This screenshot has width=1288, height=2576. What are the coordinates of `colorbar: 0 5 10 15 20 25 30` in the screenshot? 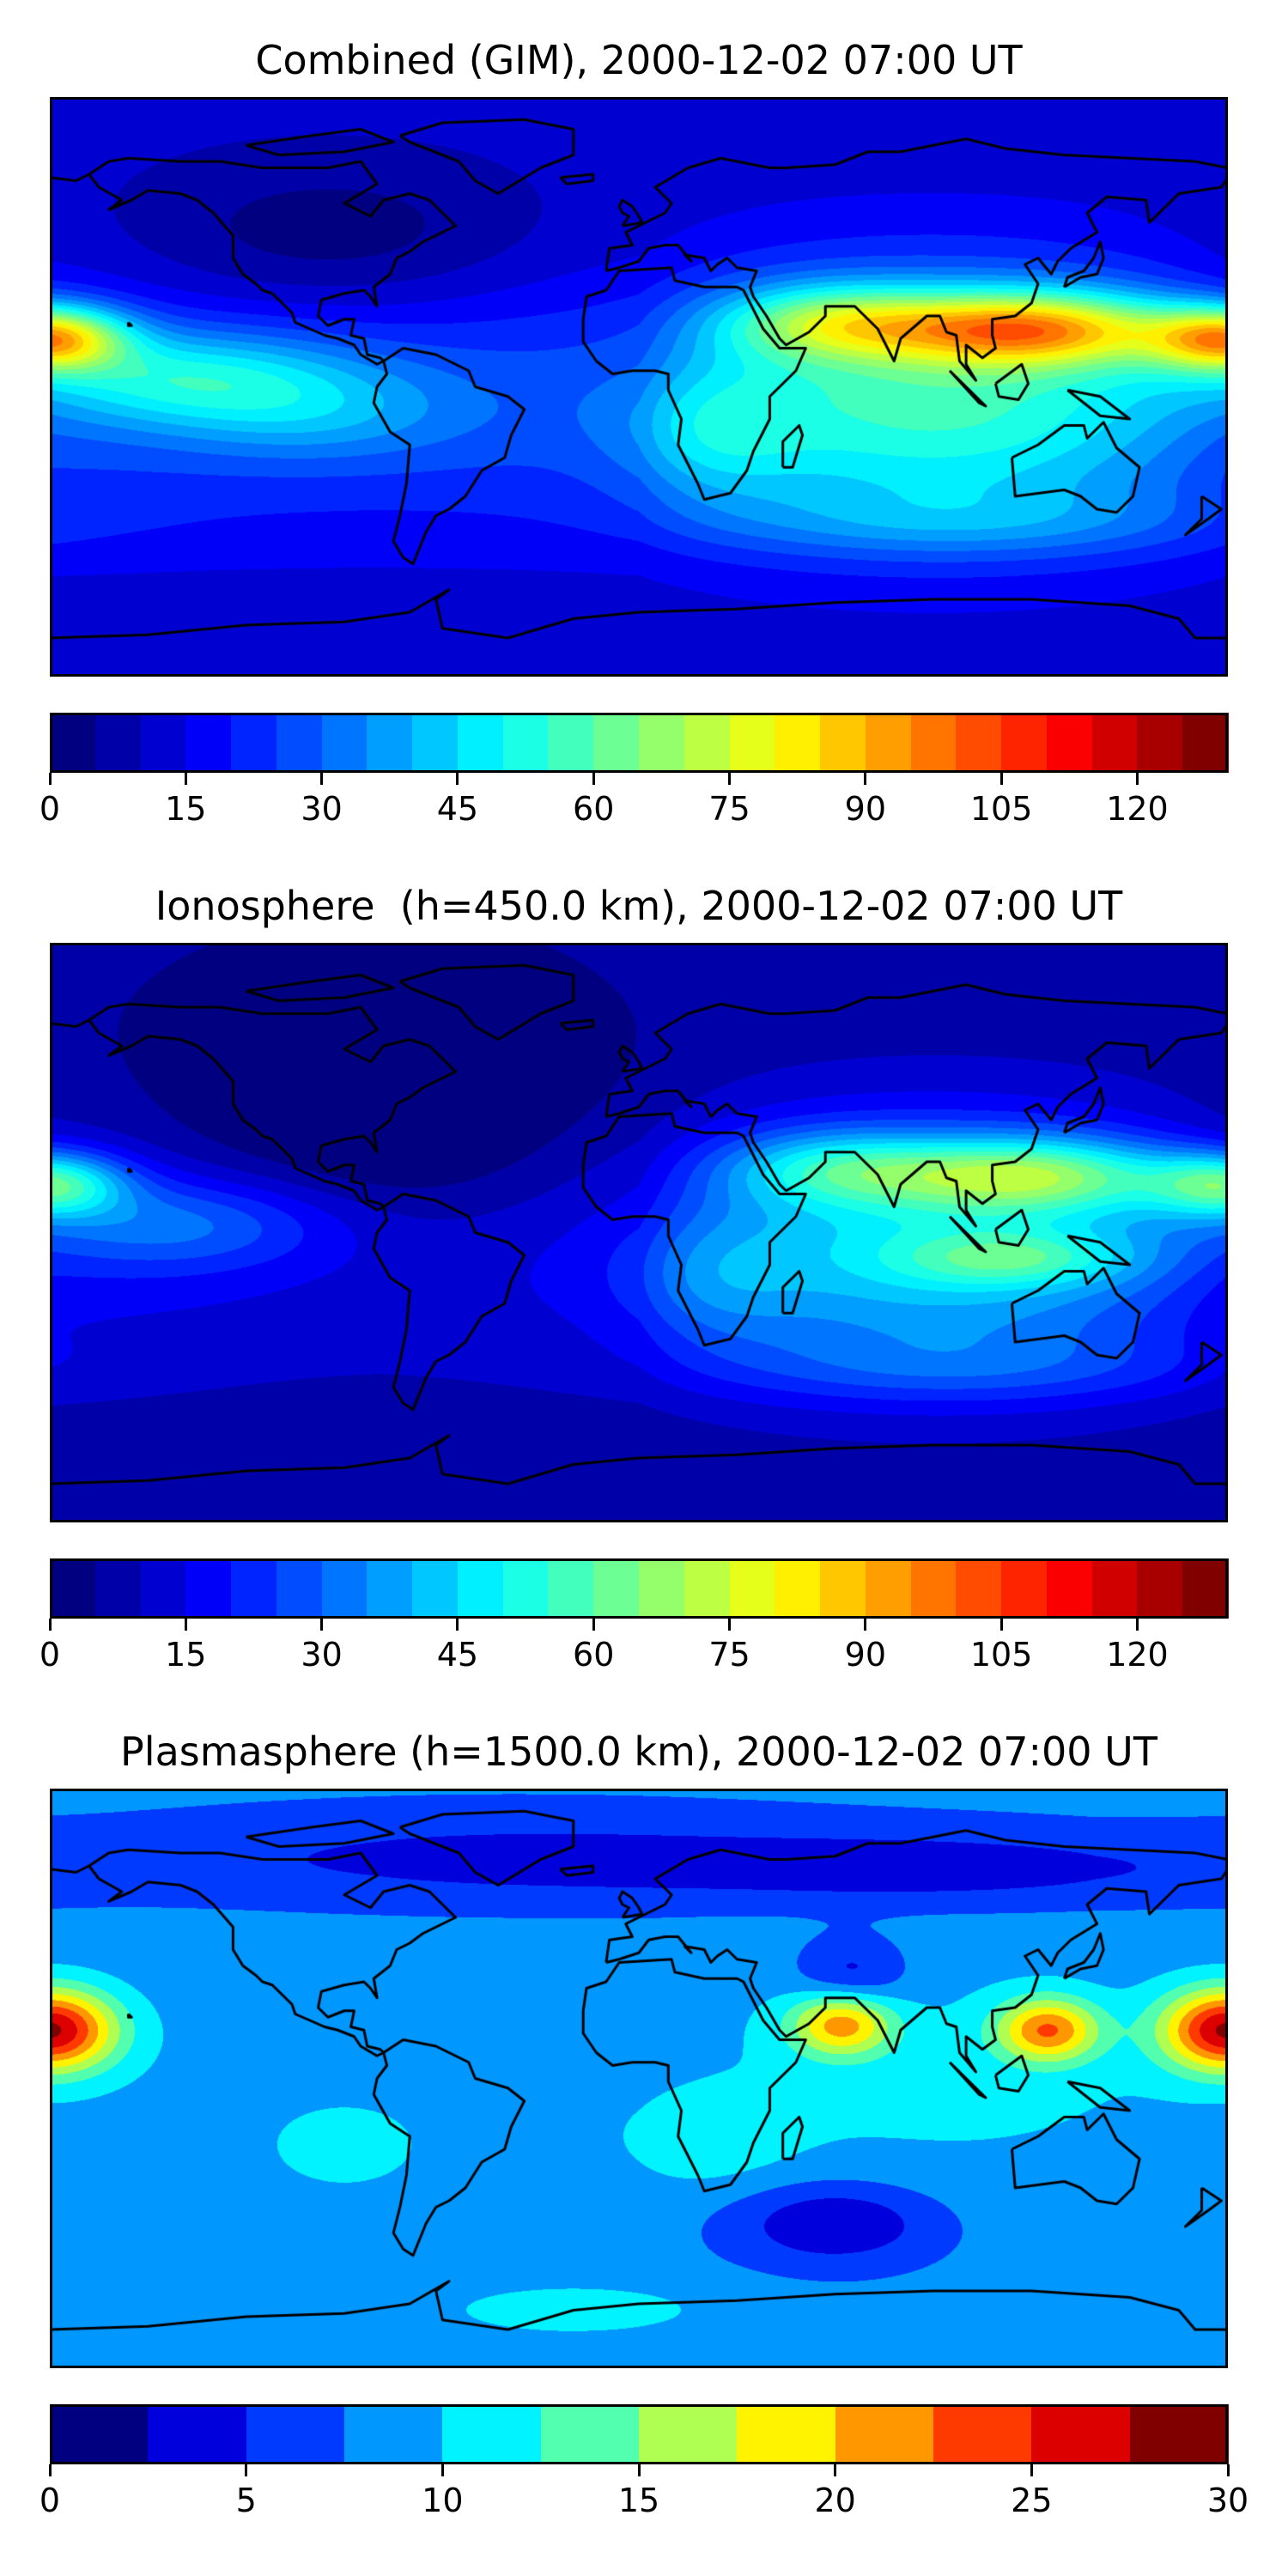 It's located at (644, 2462).